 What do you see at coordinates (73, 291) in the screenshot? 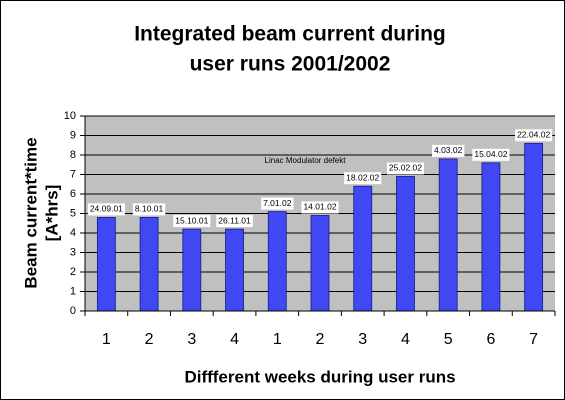
I see `y-tick-label: 1` at bounding box center [73, 291].